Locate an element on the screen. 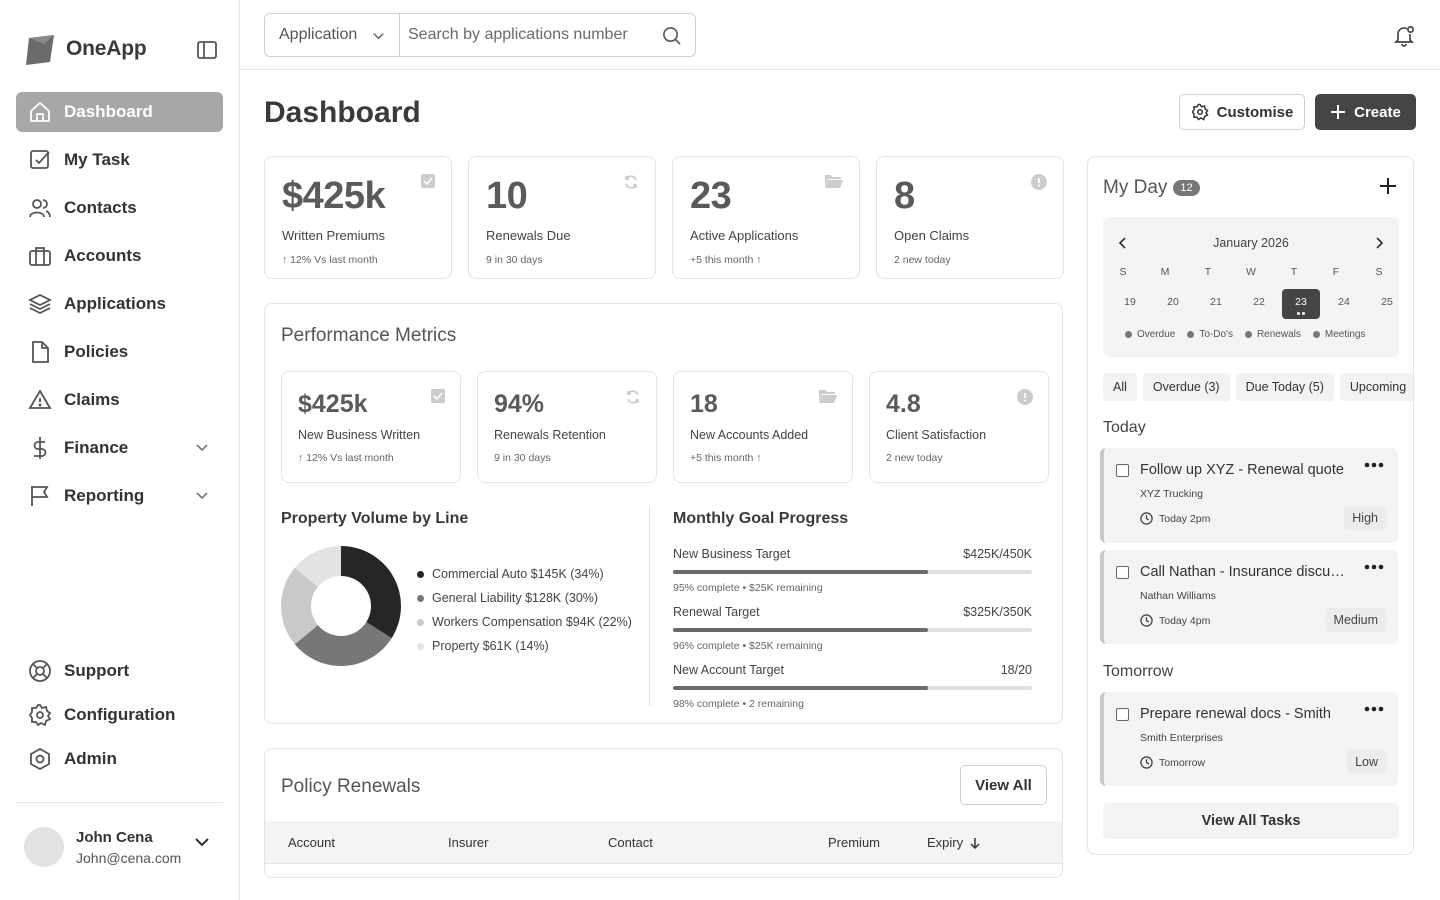  view-all-tasks-button: View All Tasks is located at coordinates (1251, 821).